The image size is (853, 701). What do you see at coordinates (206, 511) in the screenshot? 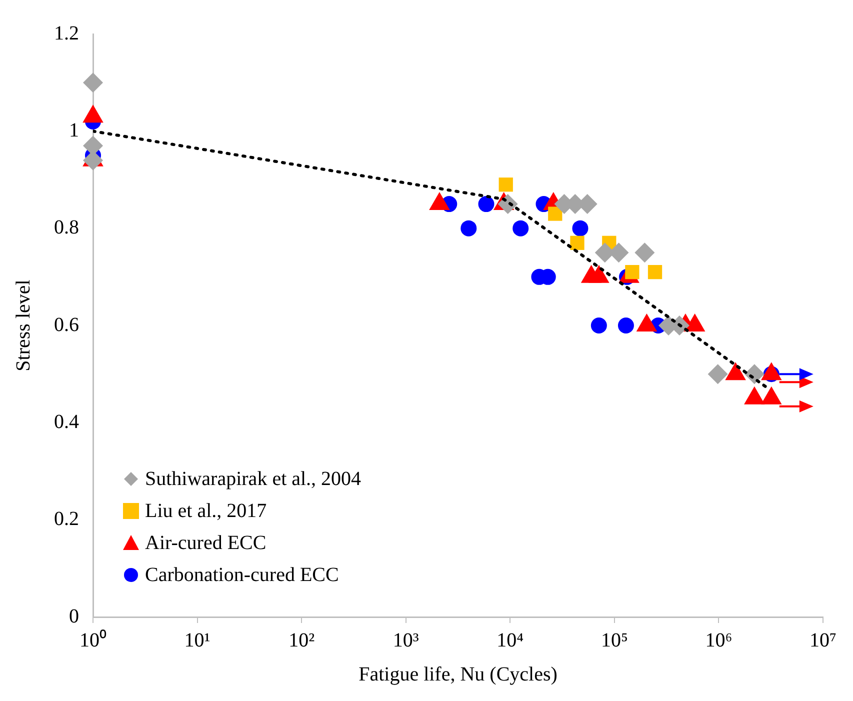
I see `legend-label: Liu et al., 2017` at bounding box center [206, 511].